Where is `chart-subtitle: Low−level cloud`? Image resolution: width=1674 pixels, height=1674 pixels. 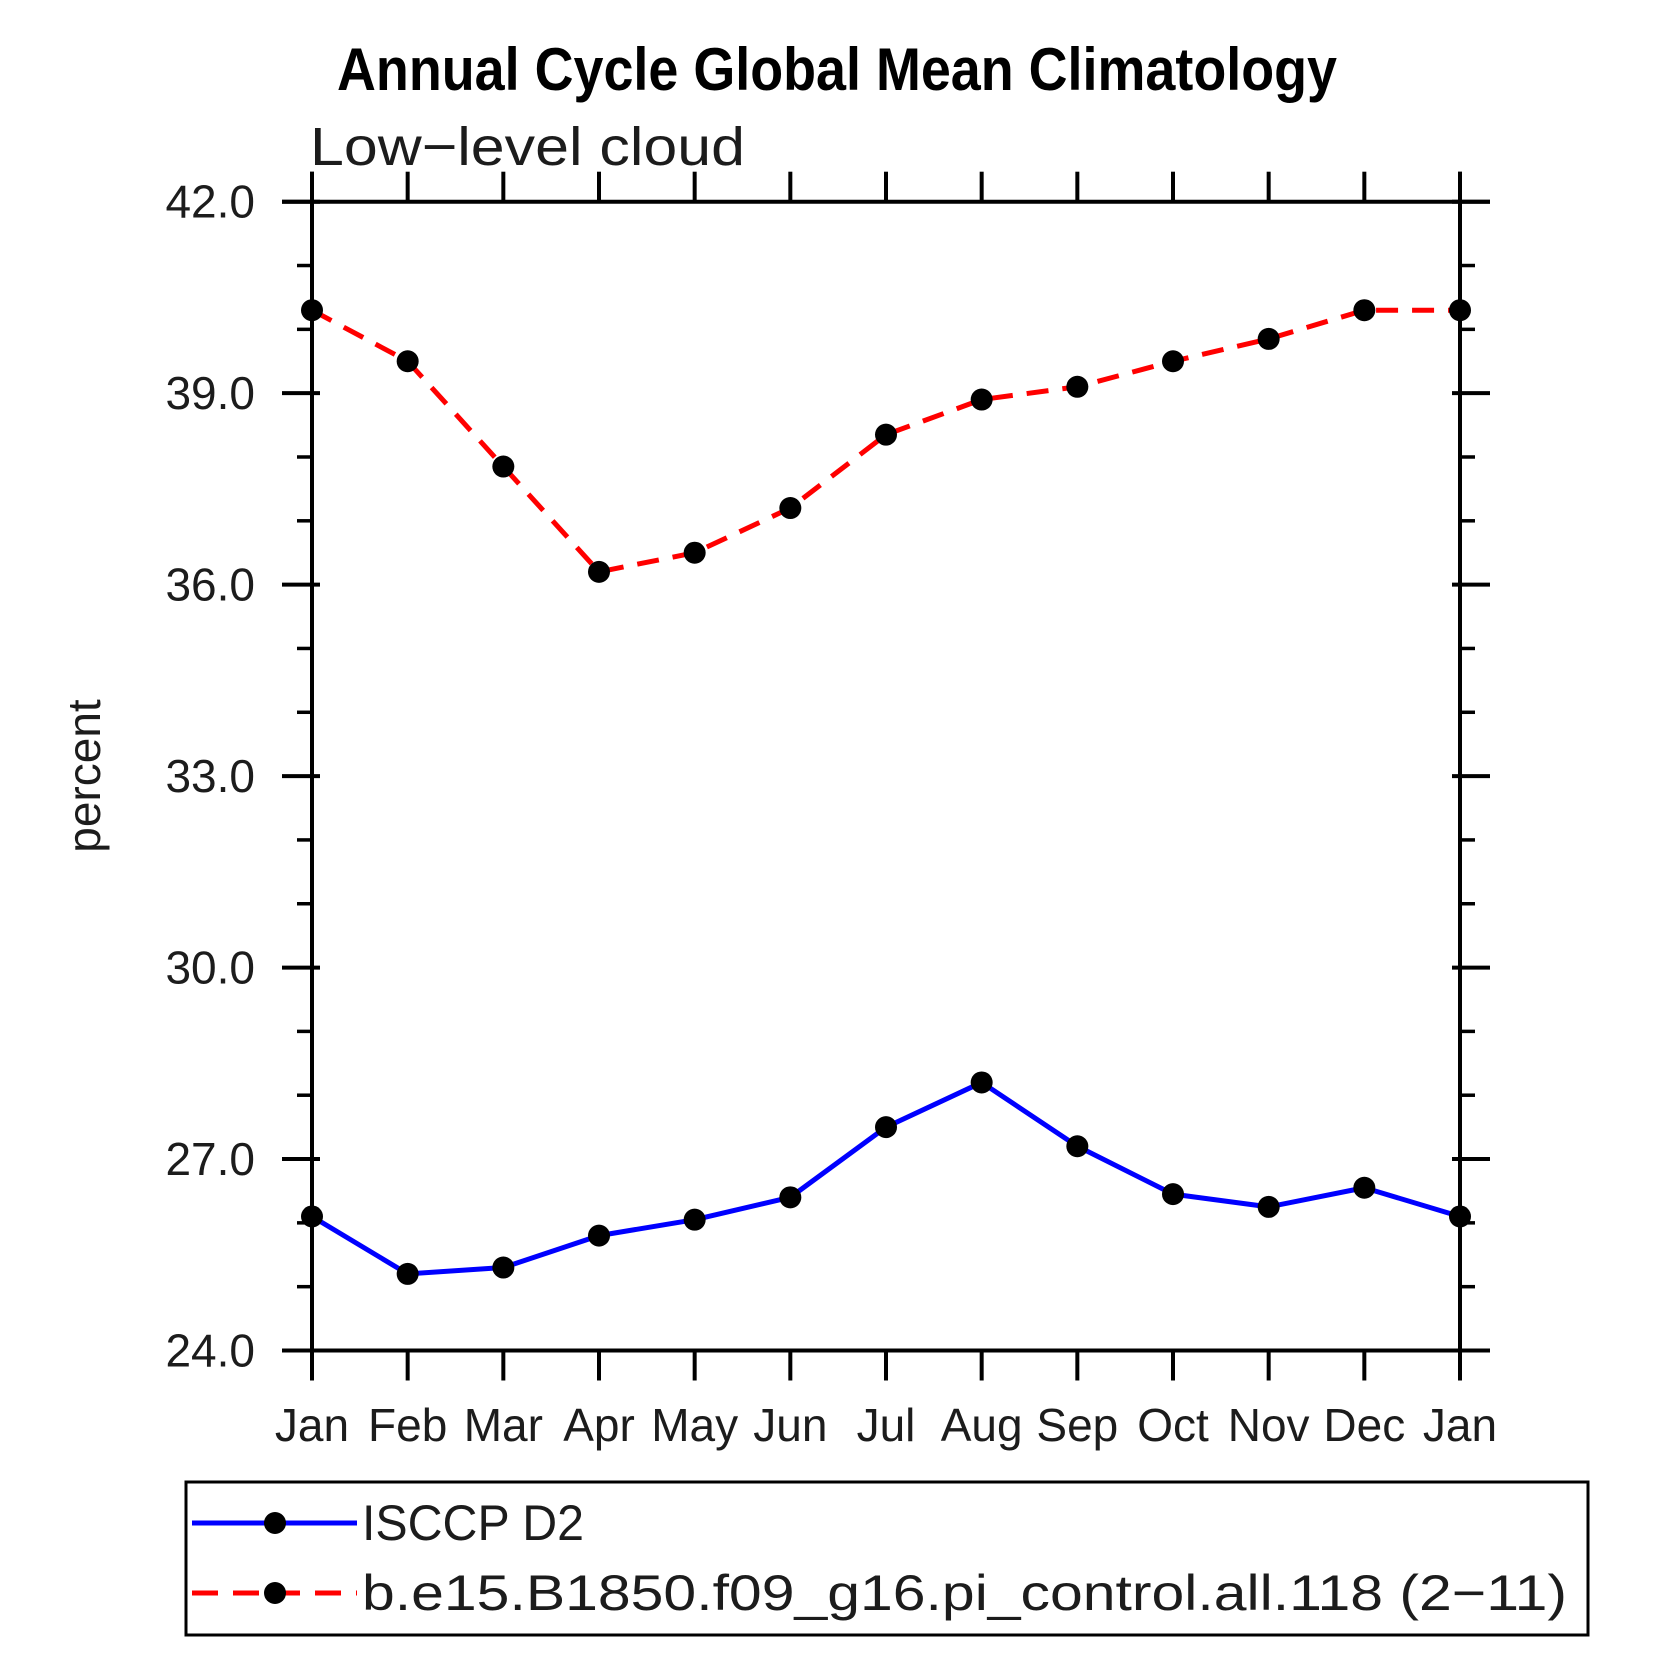 chart-subtitle: Low−level cloud is located at coordinates (527, 147).